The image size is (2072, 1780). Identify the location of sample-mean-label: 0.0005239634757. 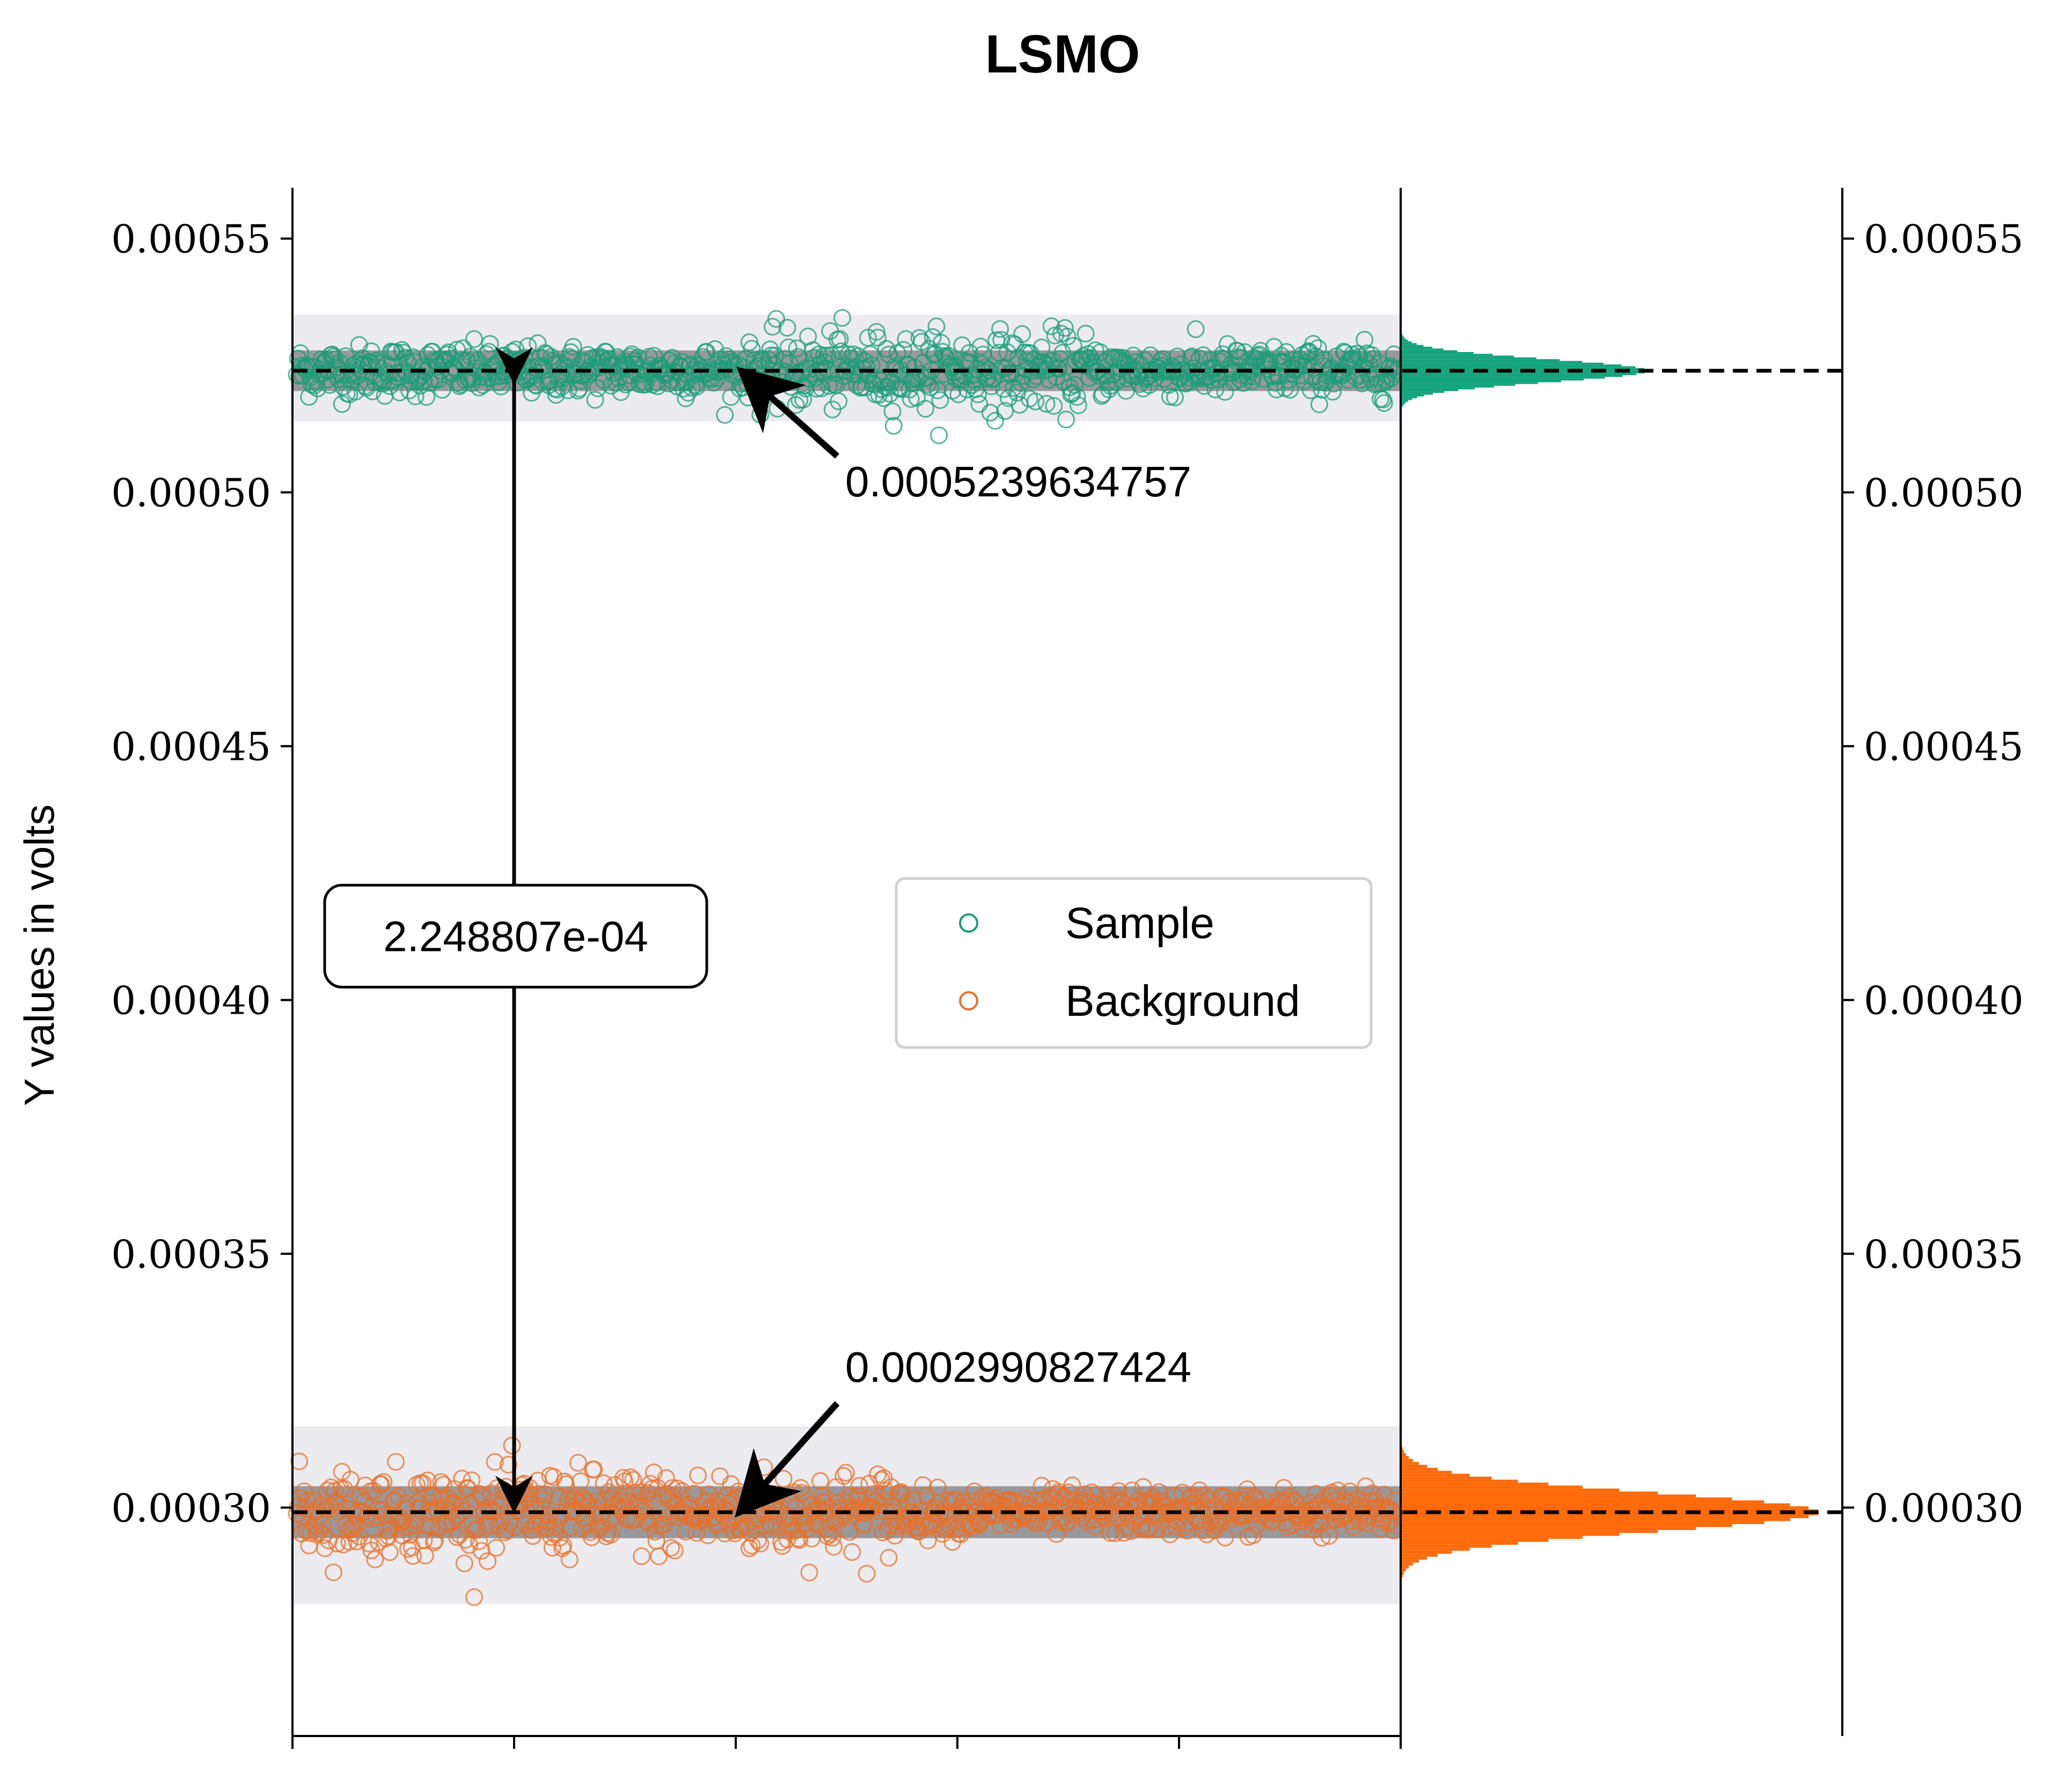
(1018, 482).